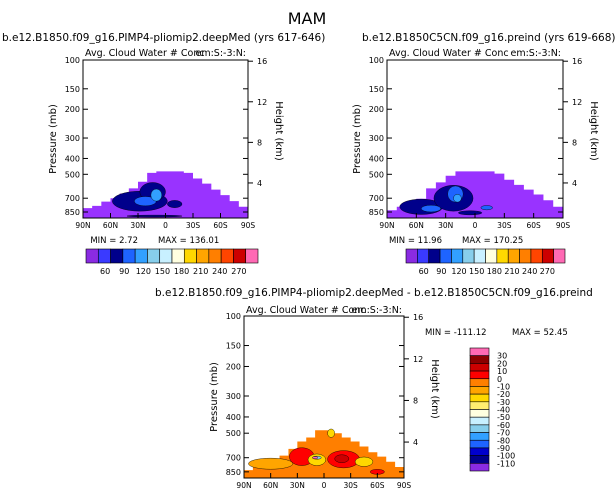  I want to click on colorbar-label: 180, so click(494, 271).